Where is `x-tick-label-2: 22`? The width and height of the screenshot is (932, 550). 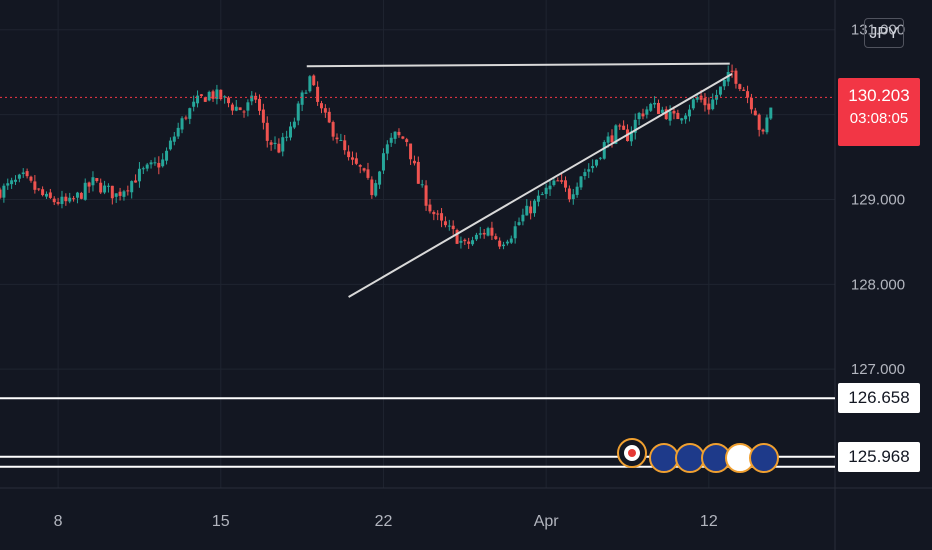 x-tick-label-2: 22 is located at coordinates (384, 521).